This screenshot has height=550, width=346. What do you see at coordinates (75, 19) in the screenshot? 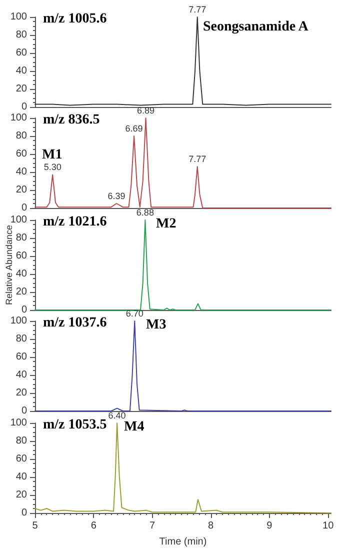
I see `chart-title: m/z 1005.6` at bounding box center [75, 19].